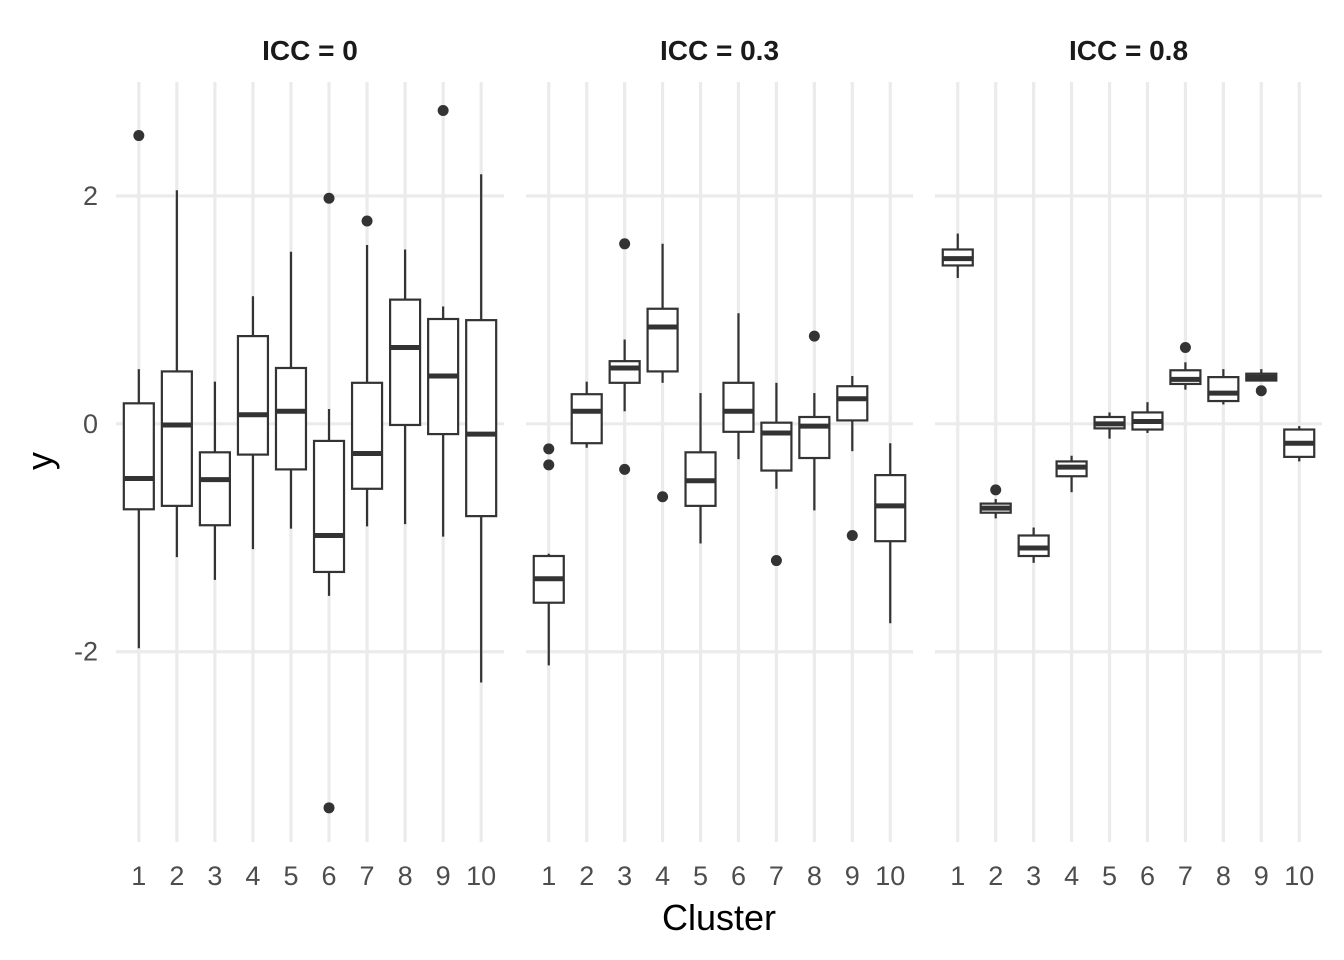 The image size is (1344, 960). What do you see at coordinates (39, 461) in the screenshot?
I see `y-axis-title: y` at bounding box center [39, 461].